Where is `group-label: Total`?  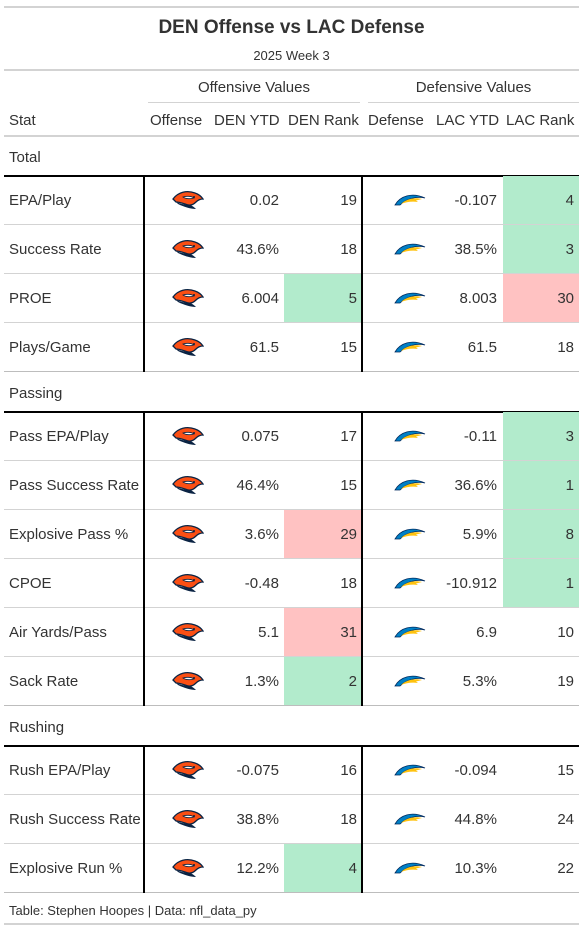 group-label: Total is located at coordinates (25, 157).